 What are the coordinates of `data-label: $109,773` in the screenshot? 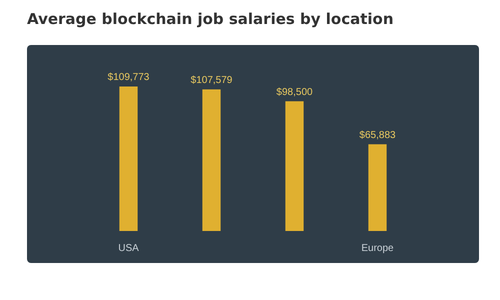 It's located at (129, 78).